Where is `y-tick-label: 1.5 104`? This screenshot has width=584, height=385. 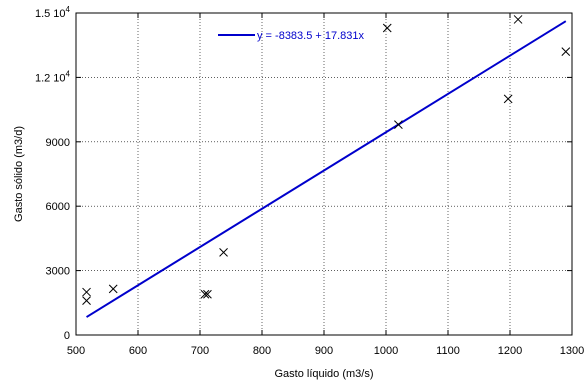 y-tick-label: 1.5 104 is located at coordinates (53, 12).